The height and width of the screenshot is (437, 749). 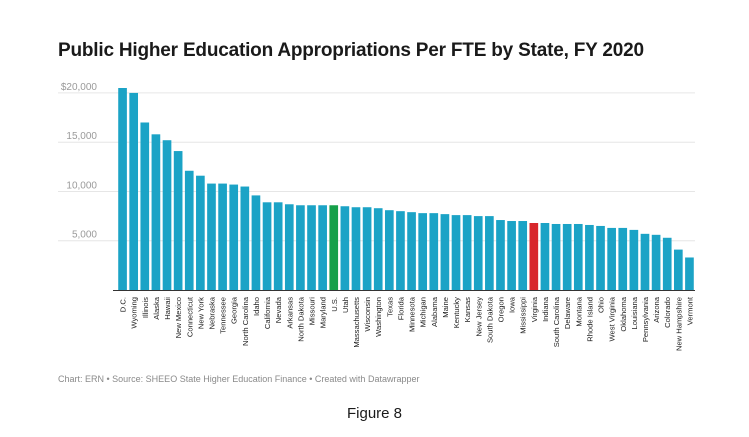 I want to click on x-tick-label: Connecticut, so click(x=189, y=316).